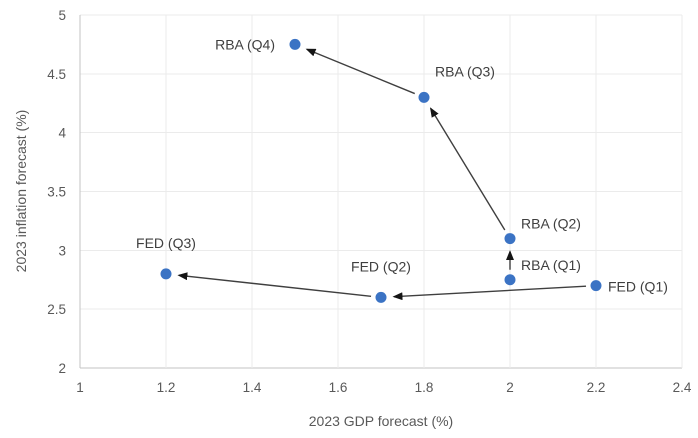 The image size is (698, 438). Describe the element at coordinates (62, 250) in the screenshot. I see `y-tick-label: 3` at that location.